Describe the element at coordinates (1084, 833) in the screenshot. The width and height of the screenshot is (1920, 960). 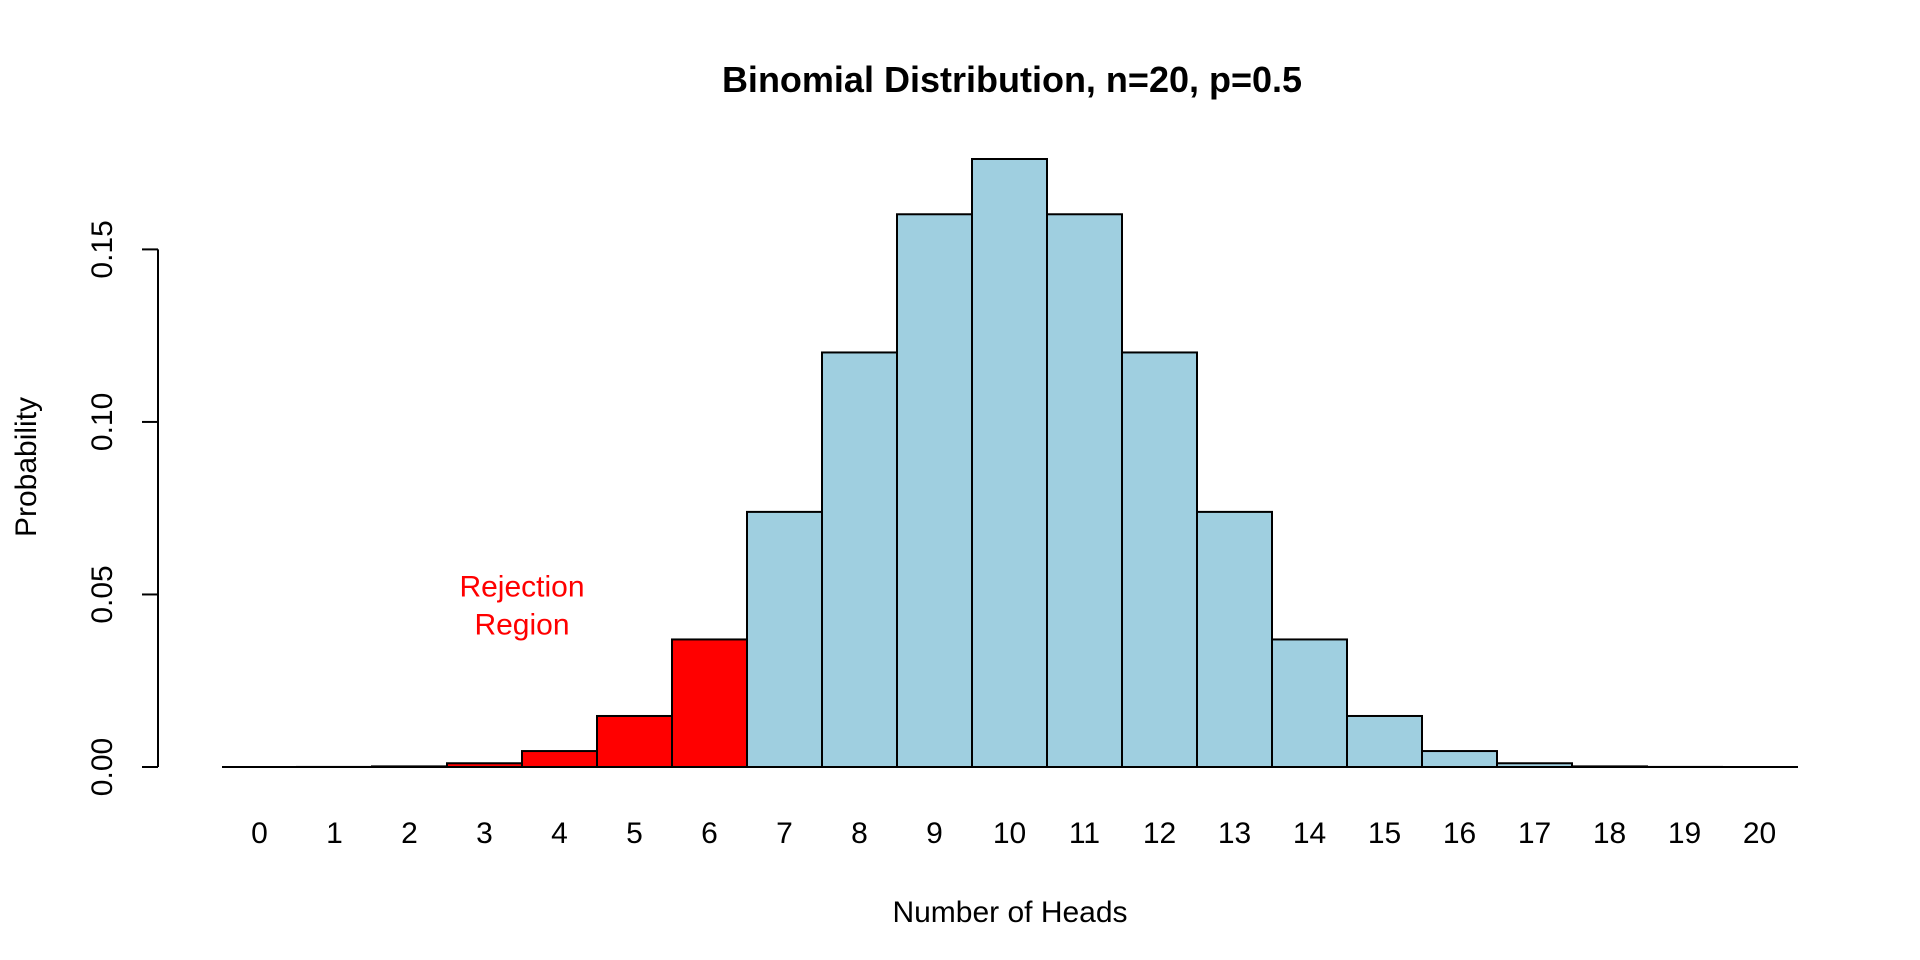
I see `x-tick-label-11: 11` at that location.